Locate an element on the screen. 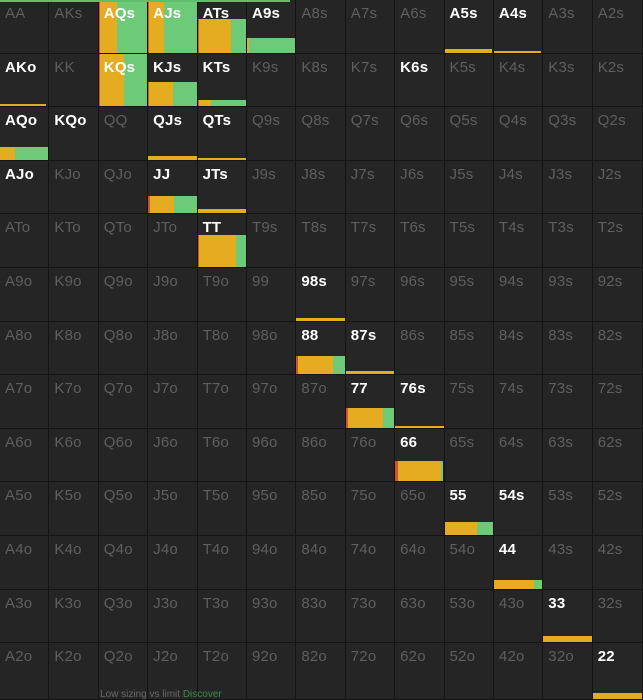  hand-cell-kqo: KQo is located at coordinates (74, 134).